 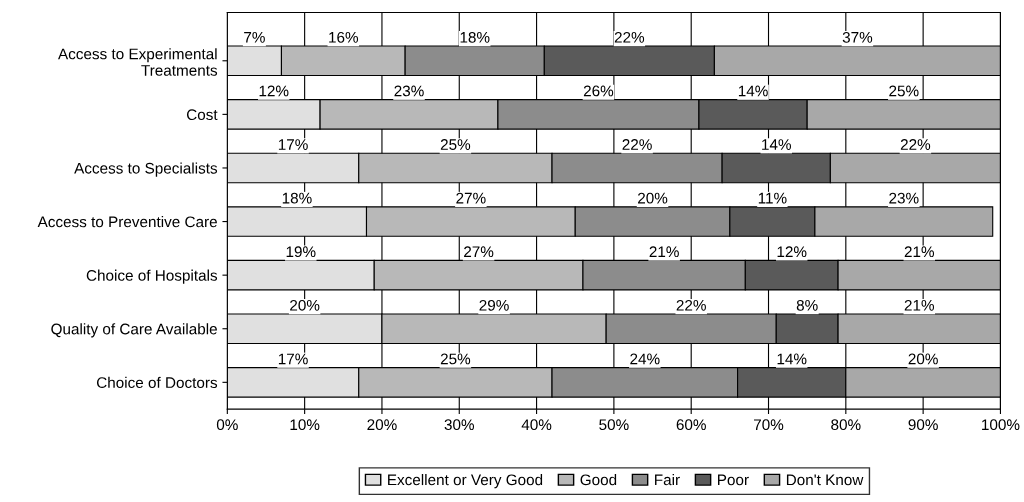 What do you see at coordinates (598, 91) in the screenshot?
I see `data-label: 26%` at bounding box center [598, 91].